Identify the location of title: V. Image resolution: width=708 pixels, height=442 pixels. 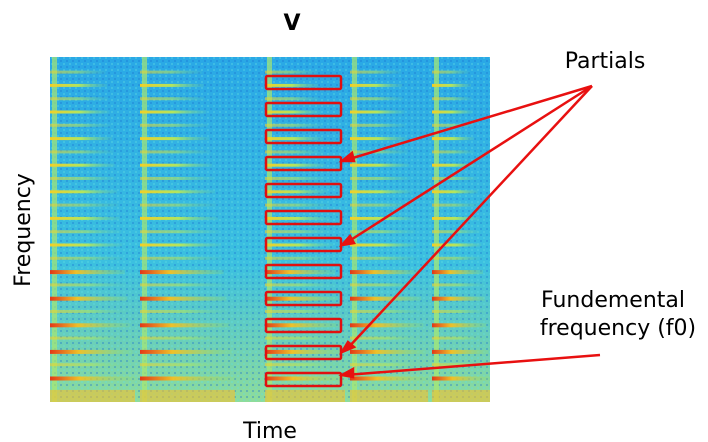
(291, 23).